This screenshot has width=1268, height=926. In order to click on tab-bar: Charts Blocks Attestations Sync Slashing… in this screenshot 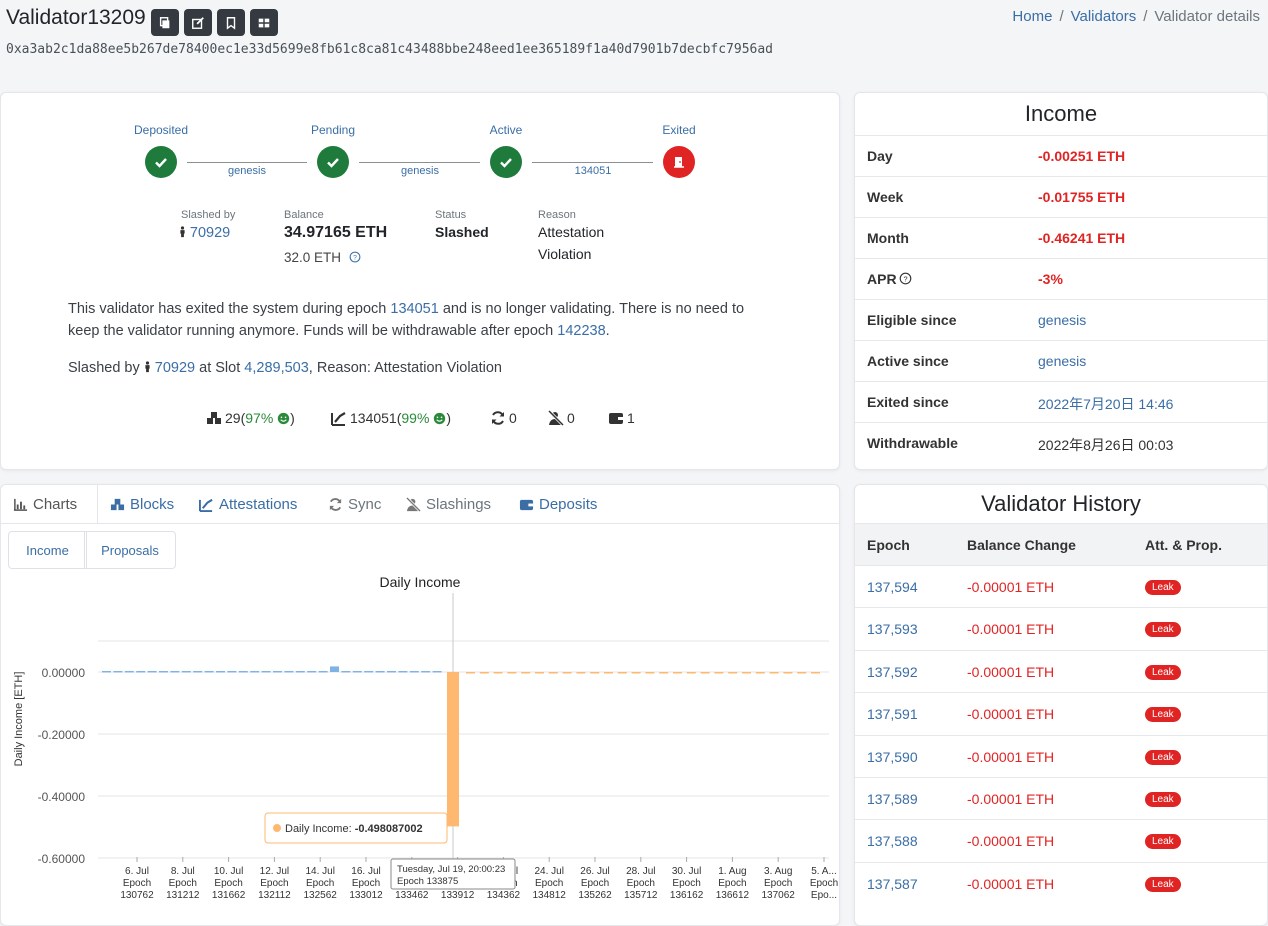, I will do `click(420, 504)`.